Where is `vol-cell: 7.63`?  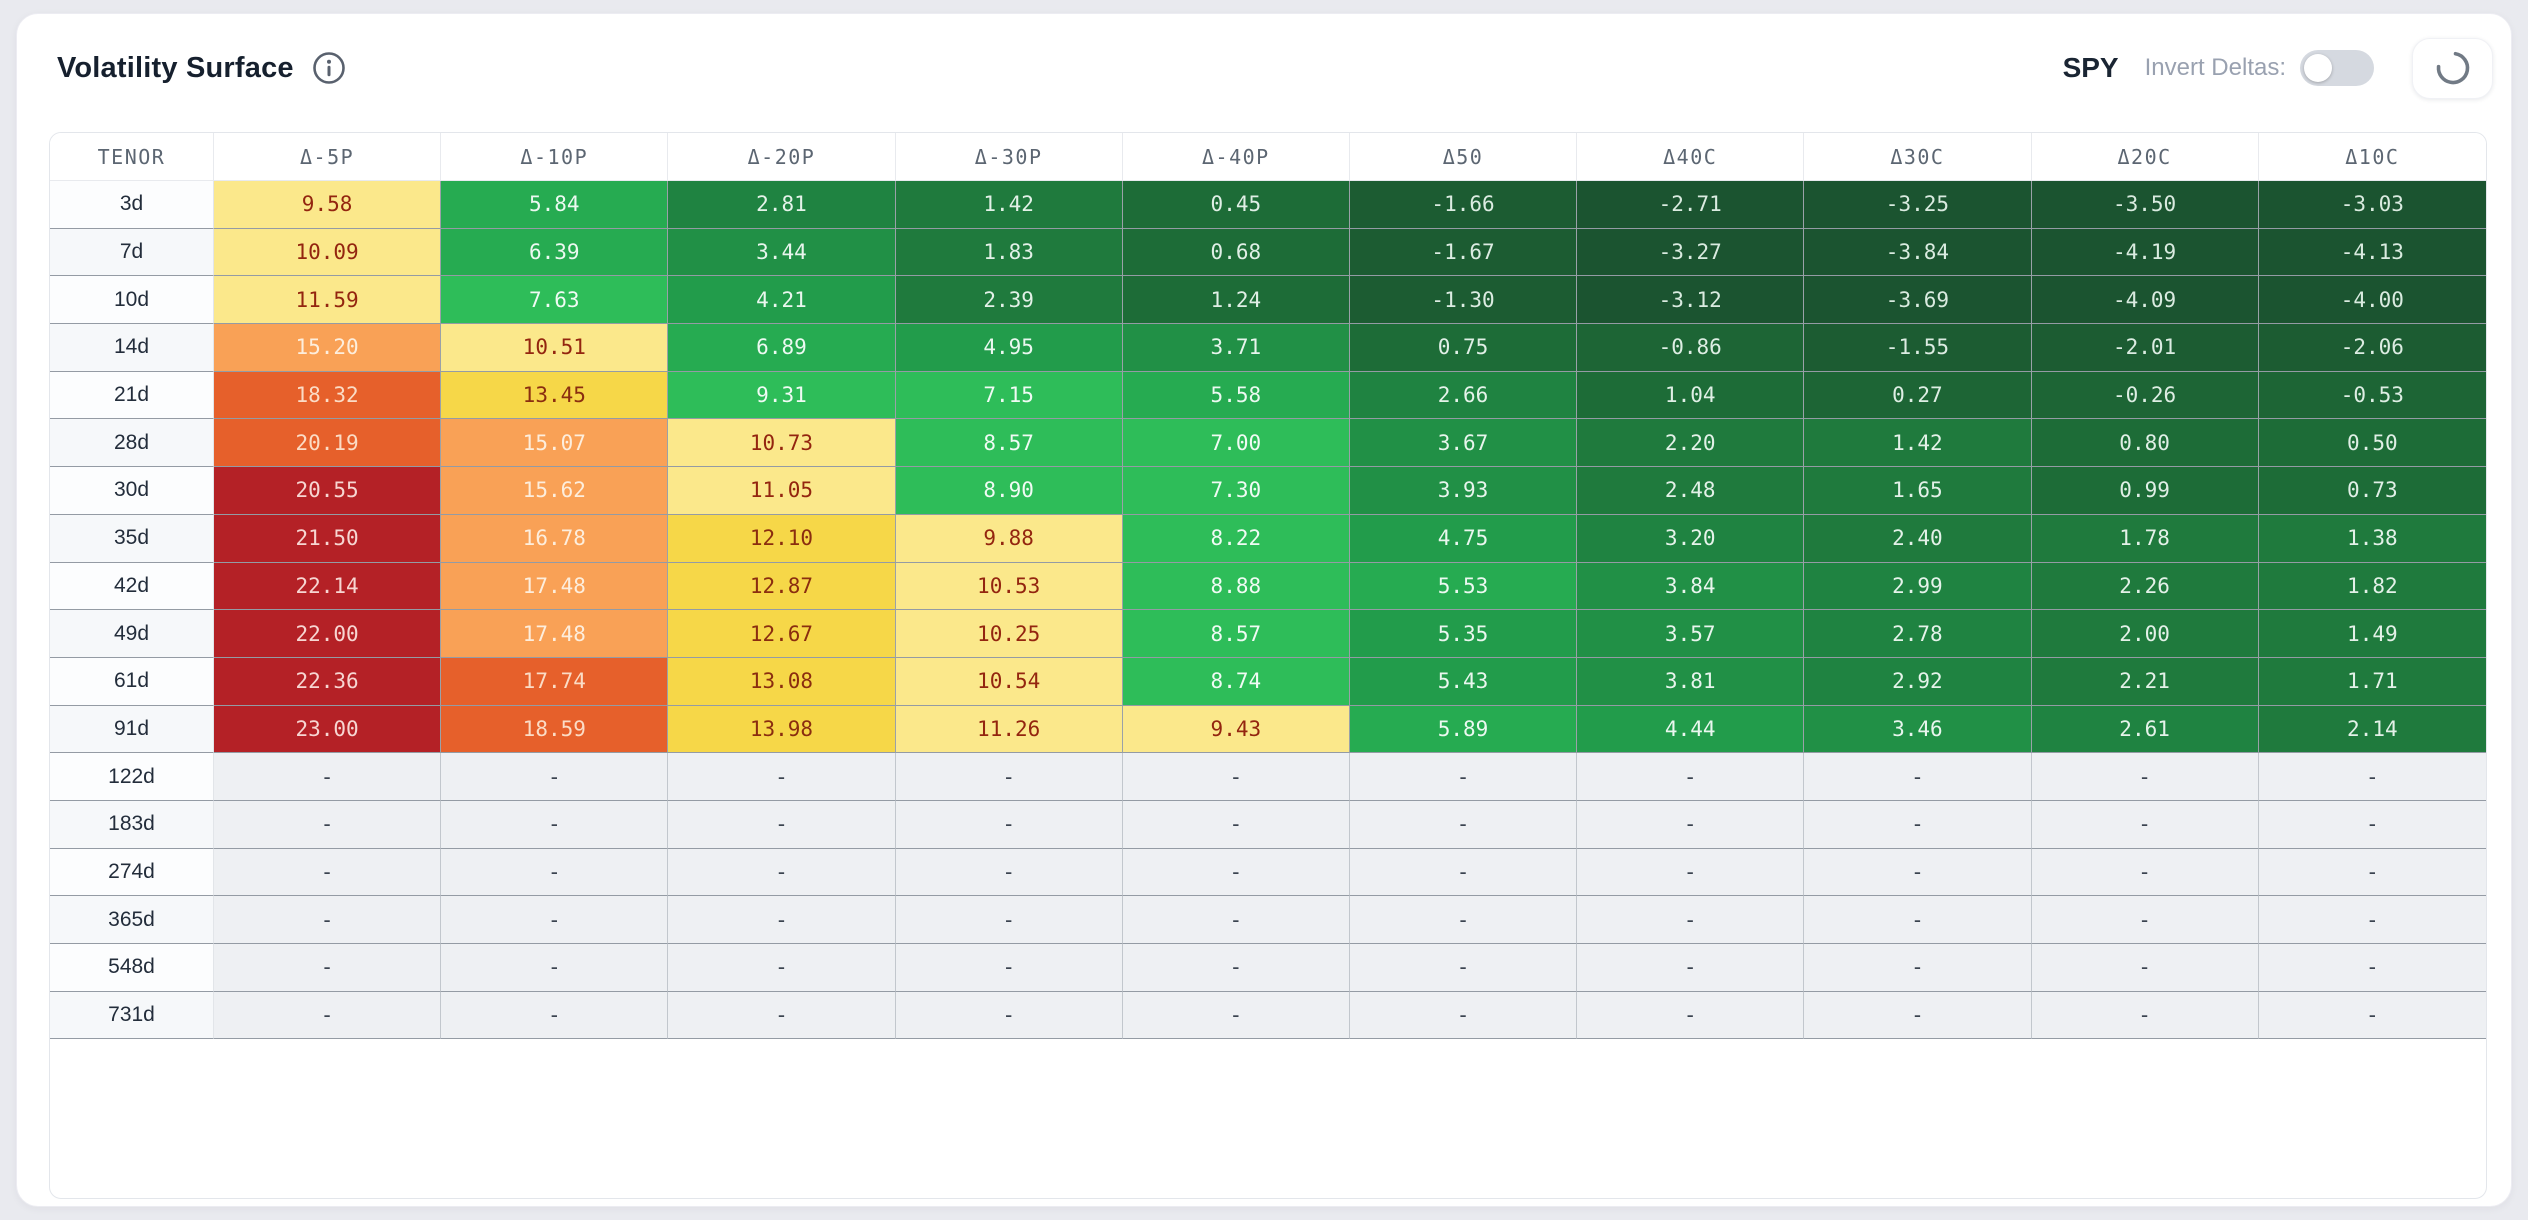 vol-cell: 7.63 is located at coordinates (555, 300).